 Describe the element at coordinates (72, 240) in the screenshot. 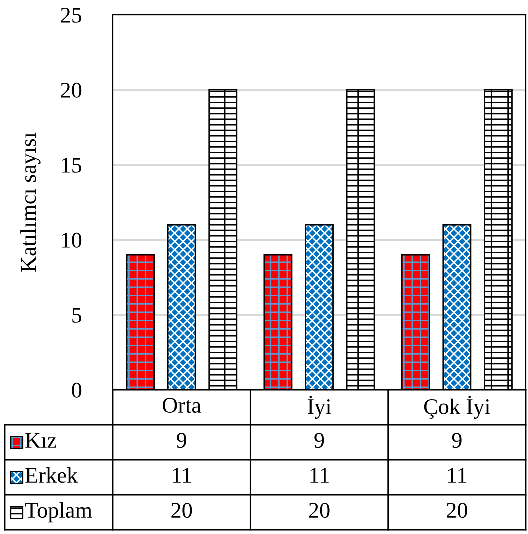

I see `y-tick-label: 10` at that location.